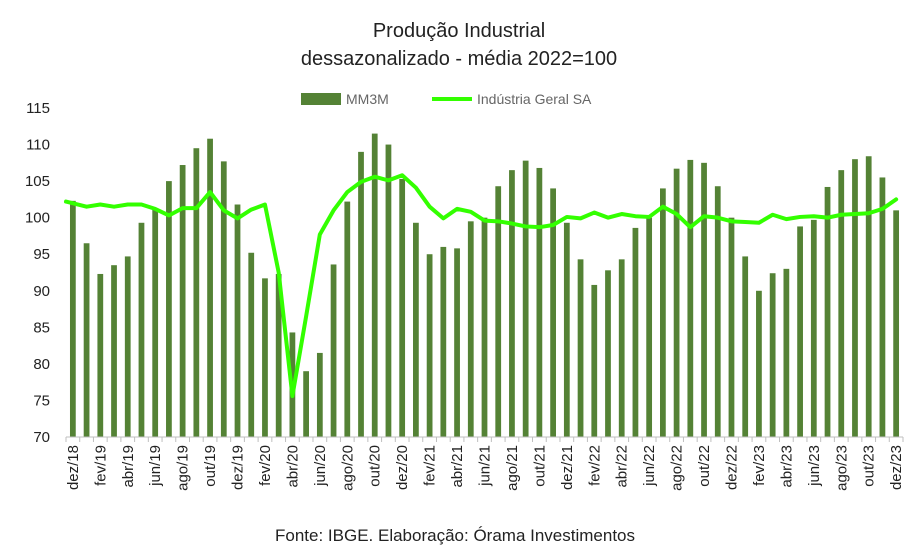 The height and width of the screenshot is (555, 919). What do you see at coordinates (41, 327) in the screenshot?
I see `y-tick-label: 85` at bounding box center [41, 327].